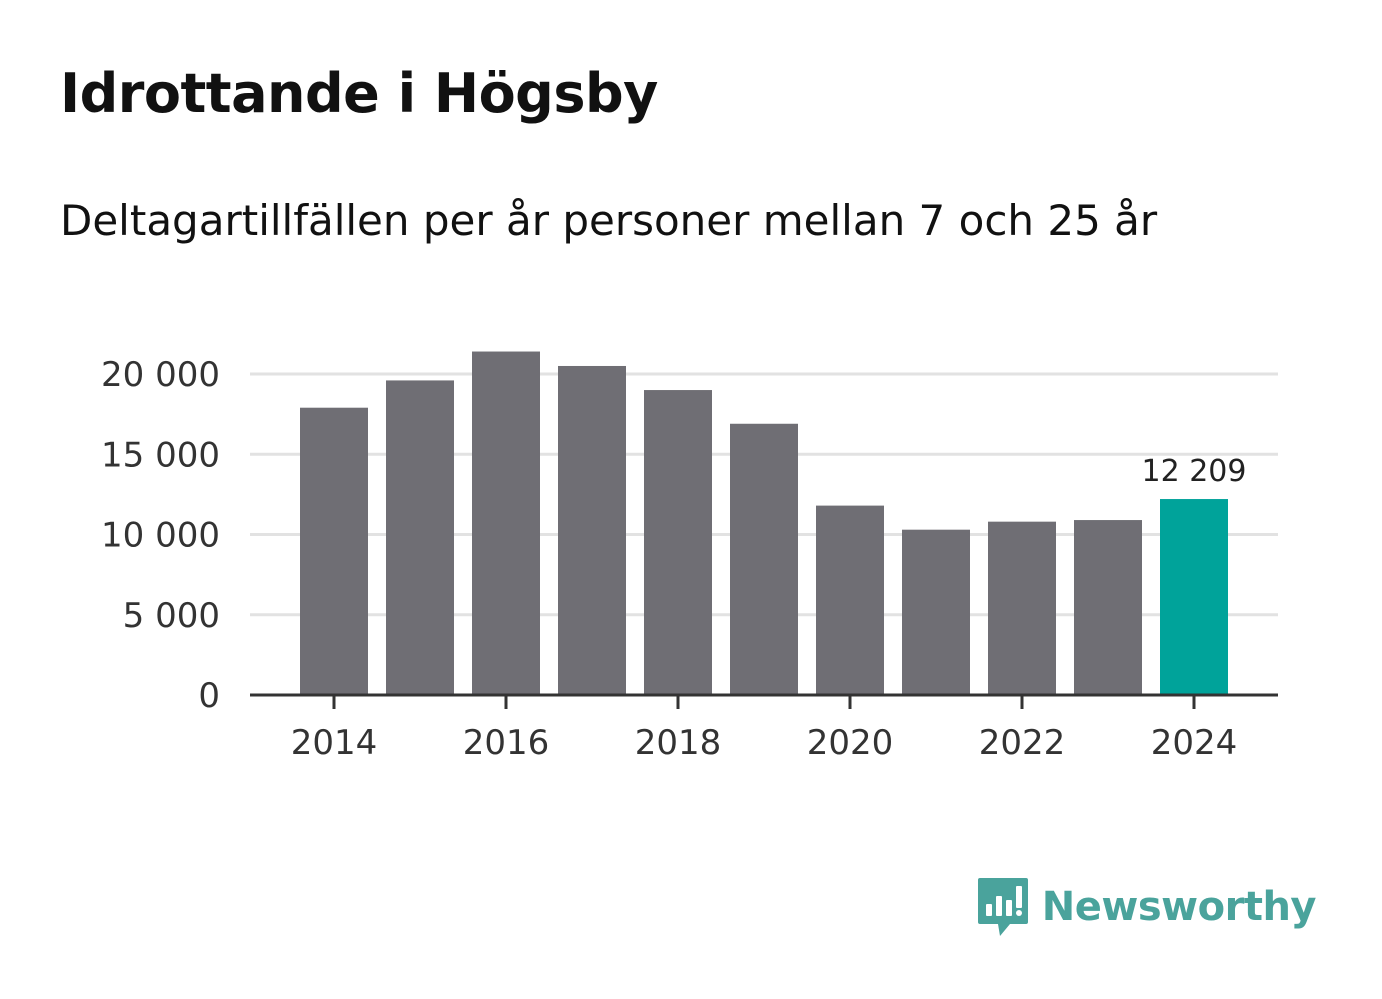 Image resolution: width=1382 pixels, height=999 pixels. What do you see at coordinates (936, 612) in the screenshot?
I see `bar-2021` at bounding box center [936, 612].